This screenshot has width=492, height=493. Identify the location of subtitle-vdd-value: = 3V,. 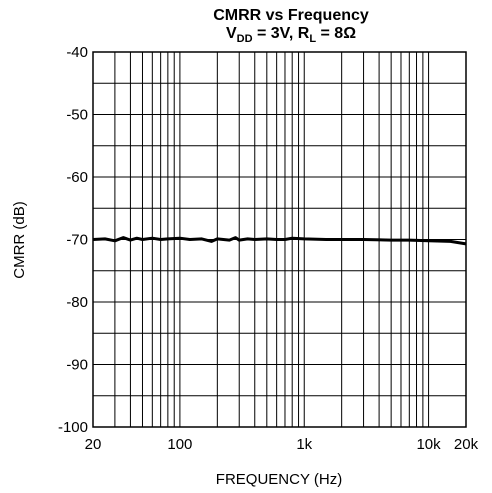
(275, 33).